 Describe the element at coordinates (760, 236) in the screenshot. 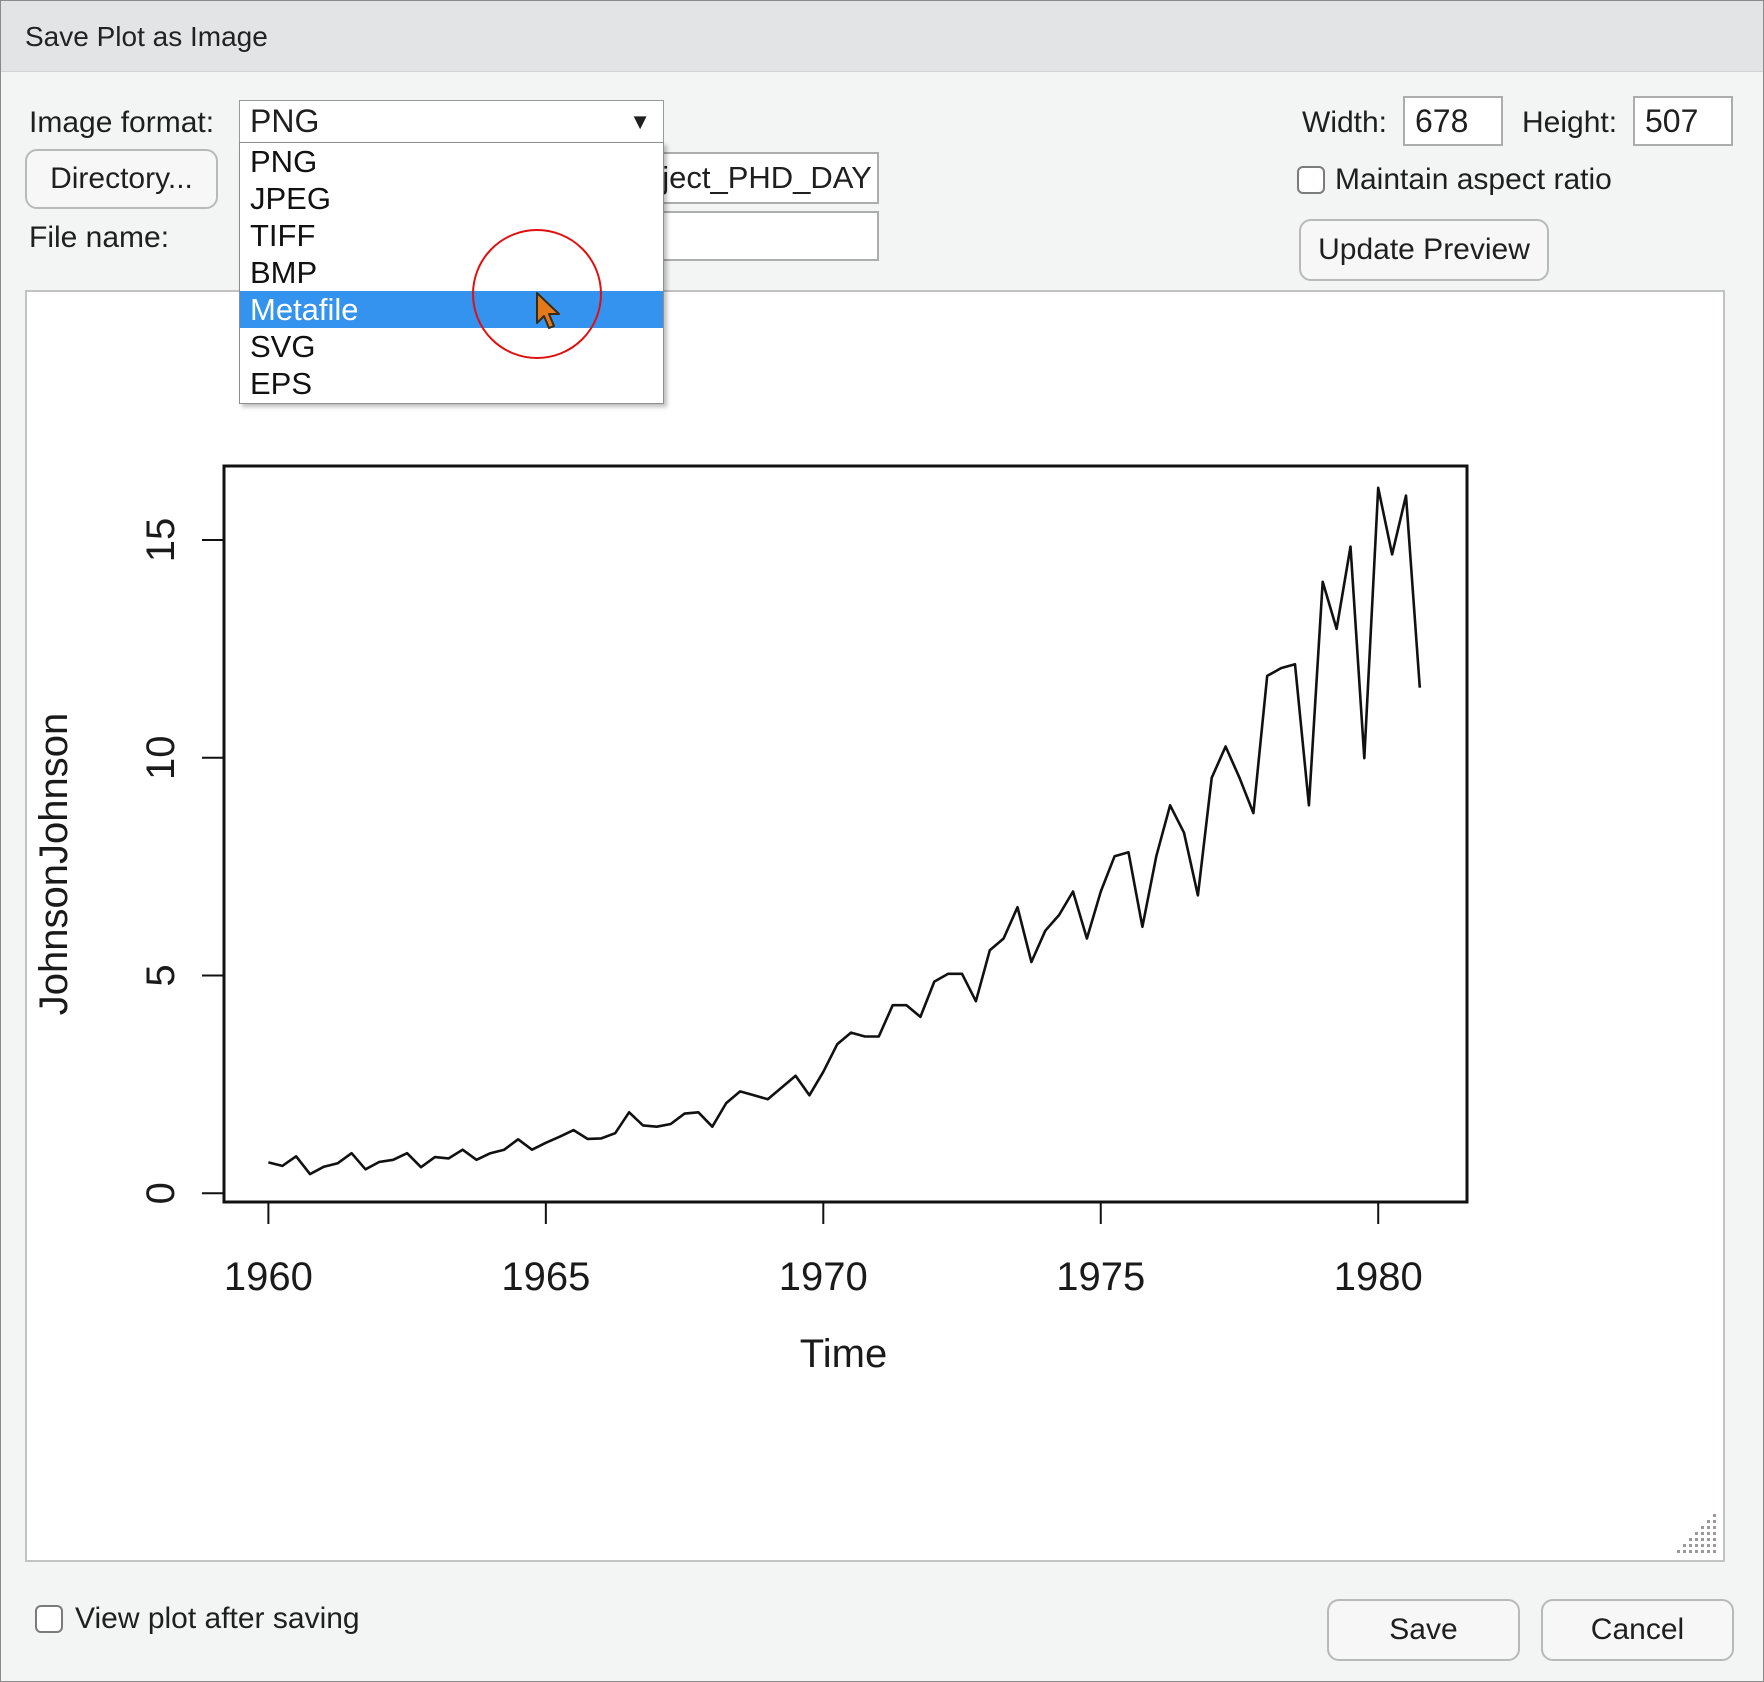

I see `file-name-input` at that location.